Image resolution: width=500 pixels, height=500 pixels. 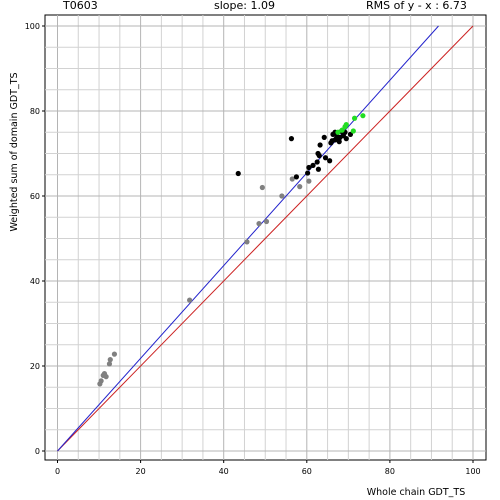 What do you see at coordinates (80, 6) in the screenshot?
I see `target-id-label: T0603` at bounding box center [80, 6].